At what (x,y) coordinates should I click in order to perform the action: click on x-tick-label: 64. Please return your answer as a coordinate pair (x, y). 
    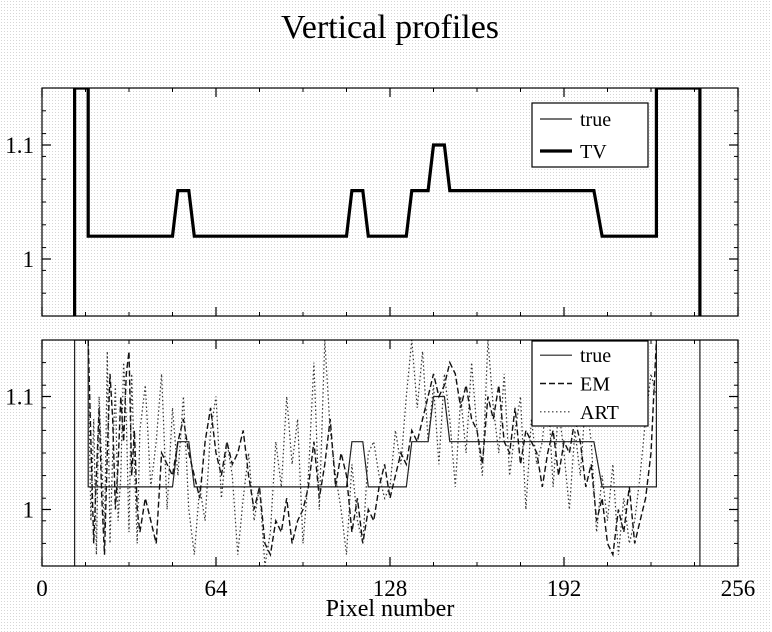
    Looking at the image, I should click on (217, 588).